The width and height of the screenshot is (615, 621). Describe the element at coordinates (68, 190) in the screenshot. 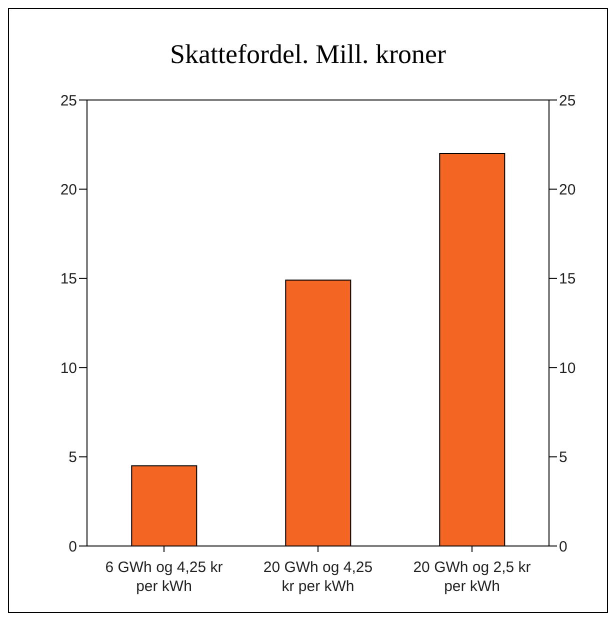

I see `y-tick-label: 20` at that location.